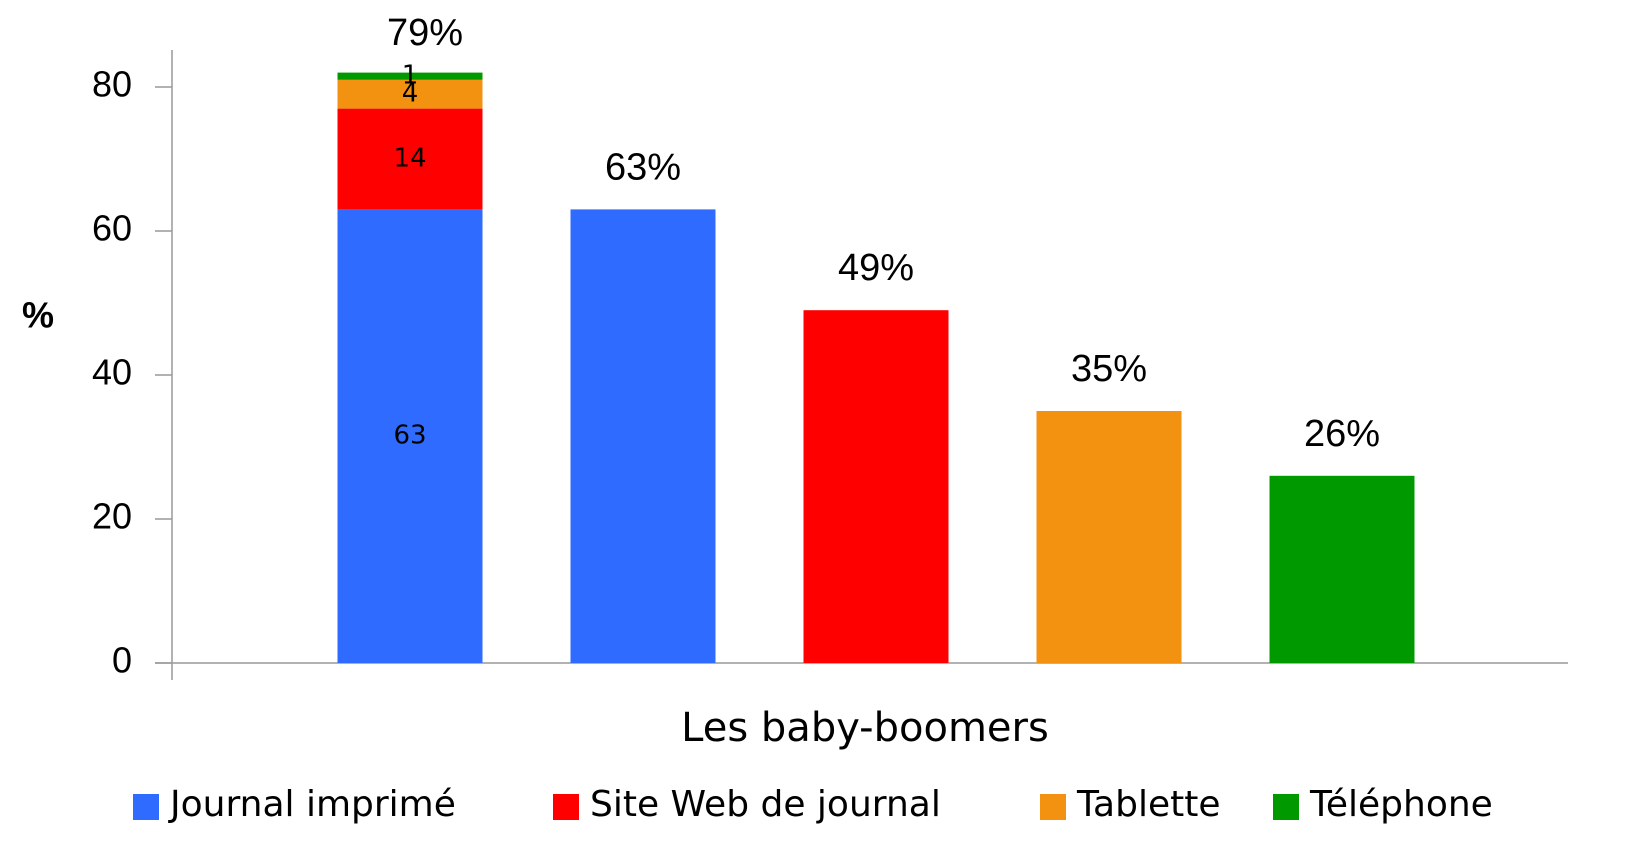  Describe the element at coordinates (643, 167) in the screenshot. I see `value-label: 63%` at that location.